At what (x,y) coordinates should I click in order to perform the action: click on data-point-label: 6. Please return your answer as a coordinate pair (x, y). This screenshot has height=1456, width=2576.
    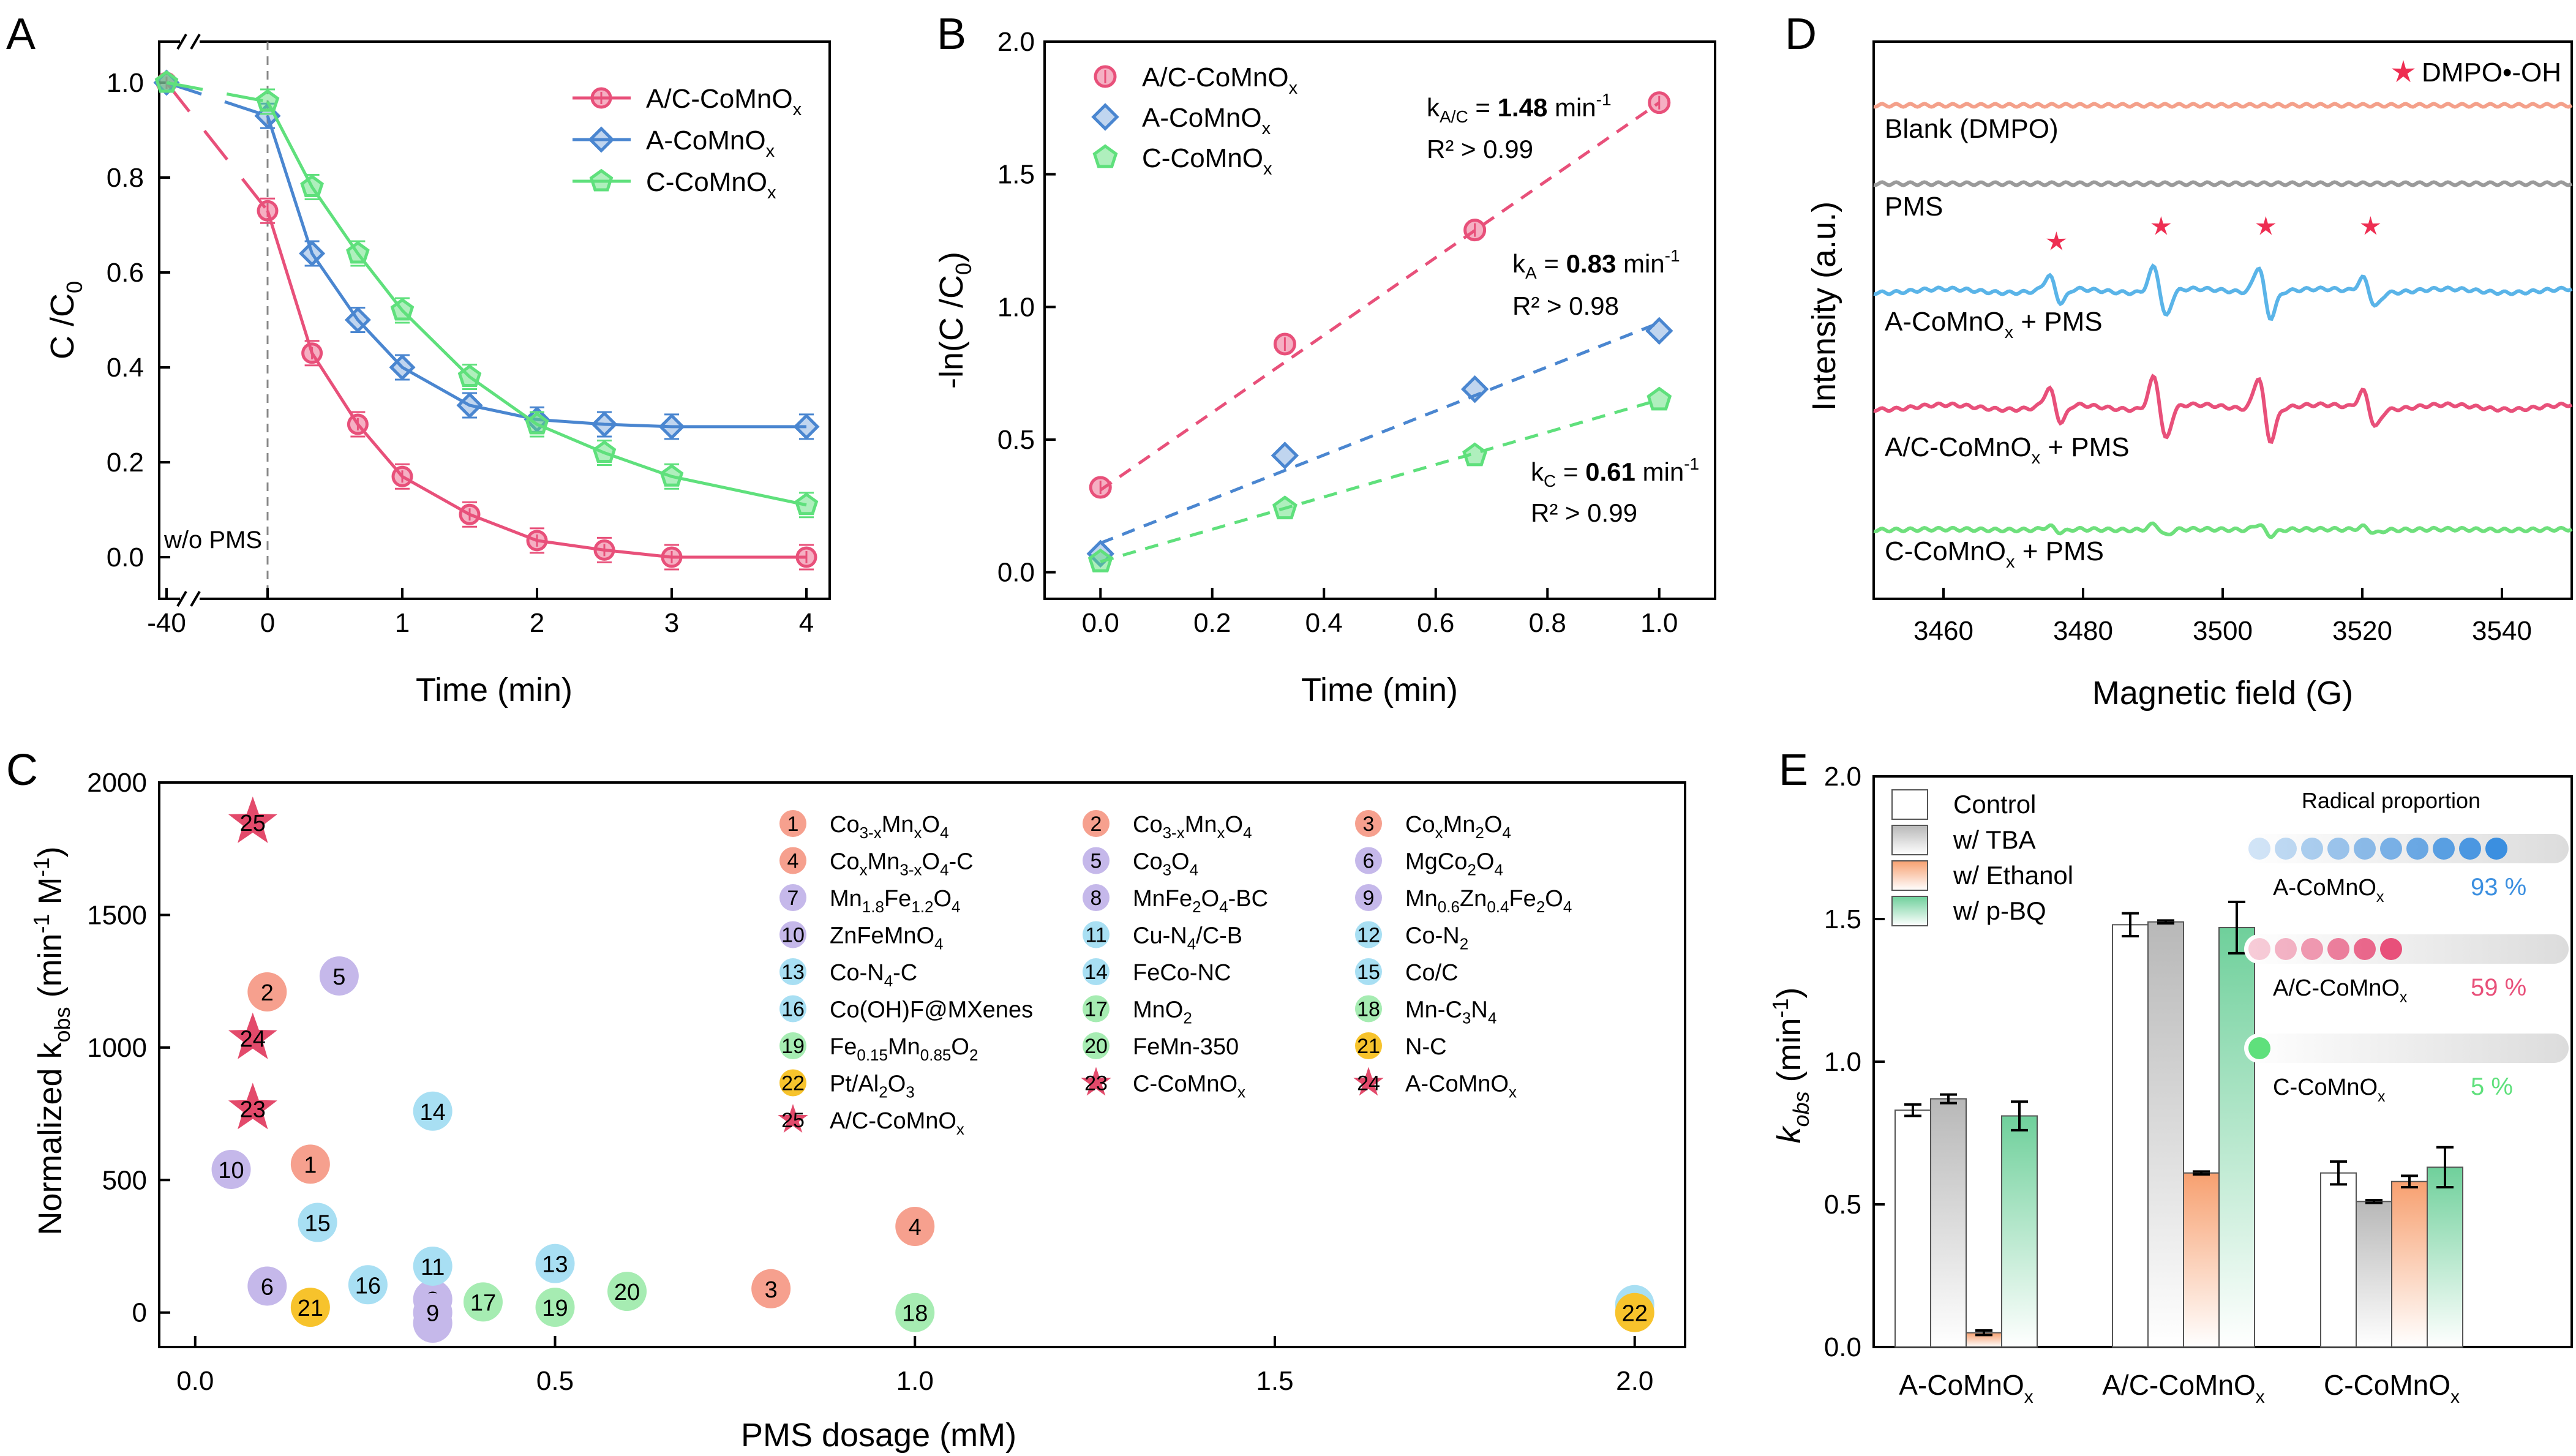
    Looking at the image, I should click on (267, 1287).